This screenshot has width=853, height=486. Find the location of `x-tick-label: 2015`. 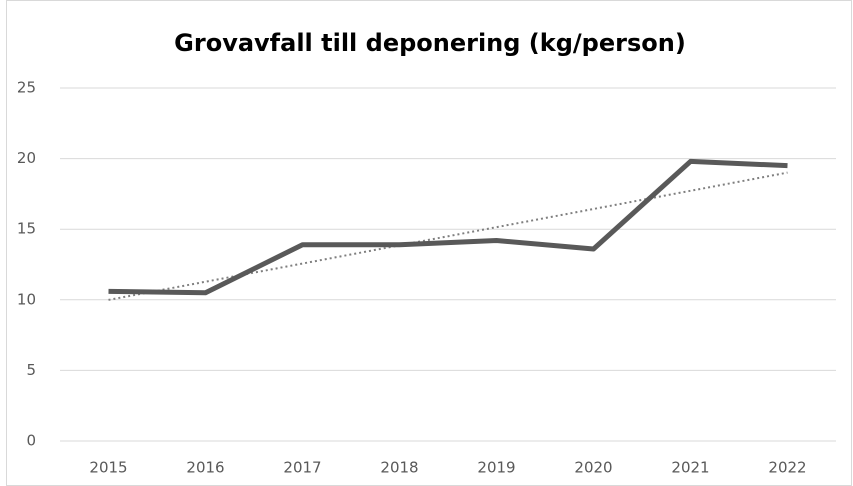

x-tick-label: 2015 is located at coordinates (108, 468).